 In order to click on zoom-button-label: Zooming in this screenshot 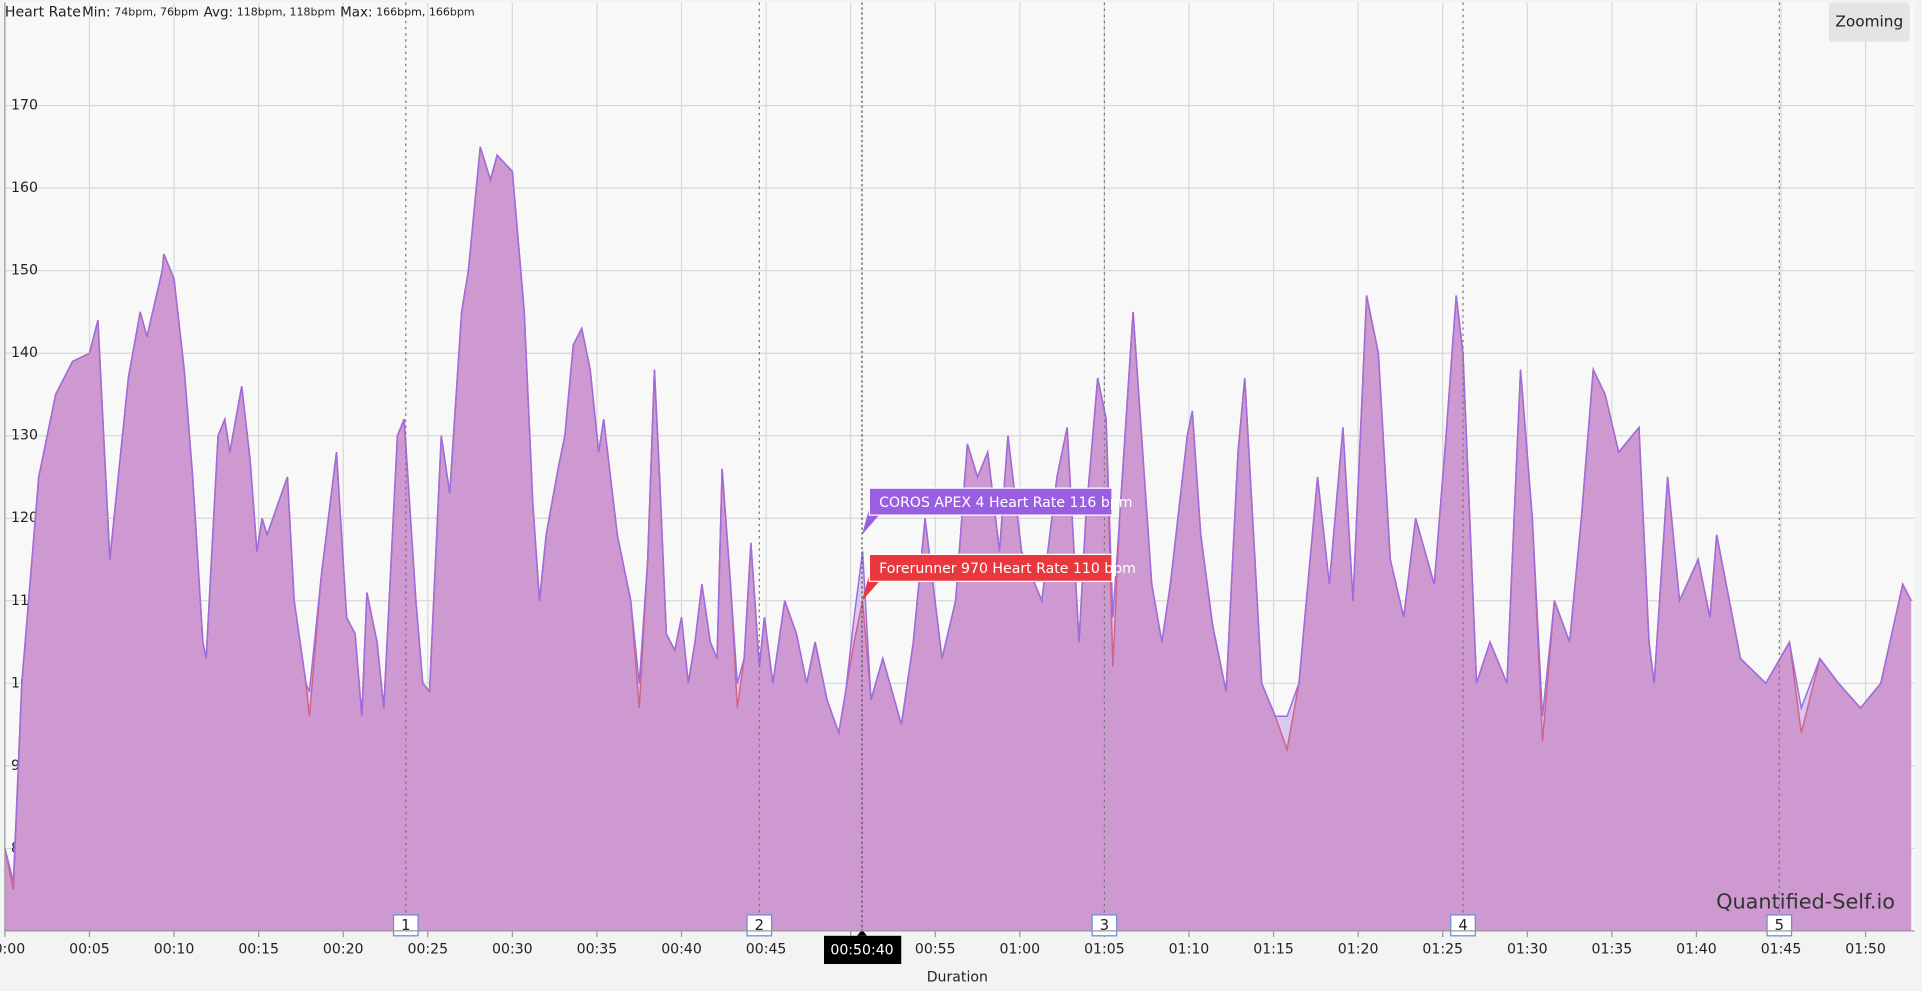, I will do `click(1869, 22)`.